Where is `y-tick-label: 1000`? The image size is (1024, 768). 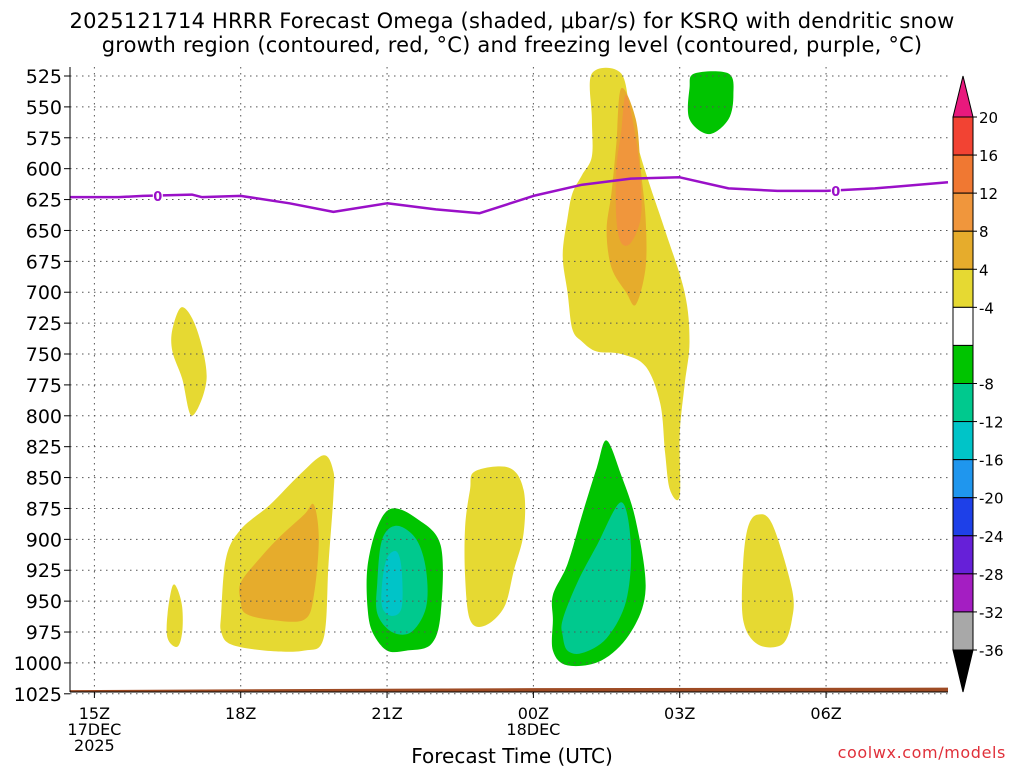 y-tick-label: 1000 is located at coordinates (38, 664).